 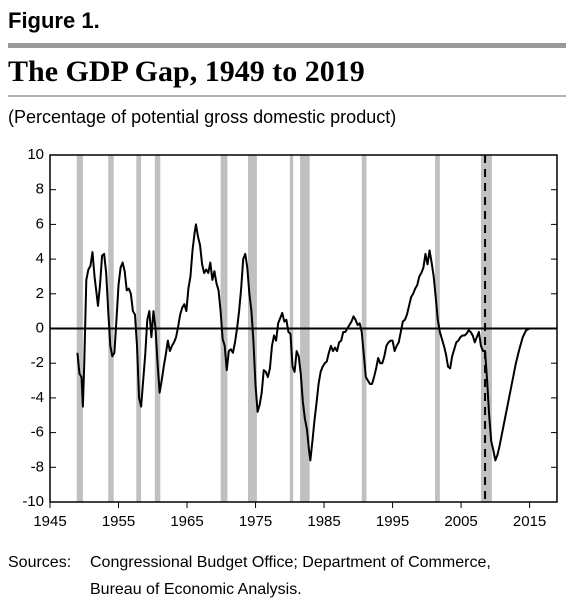 I want to click on x-tick-label: 1965, so click(x=186, y=521).